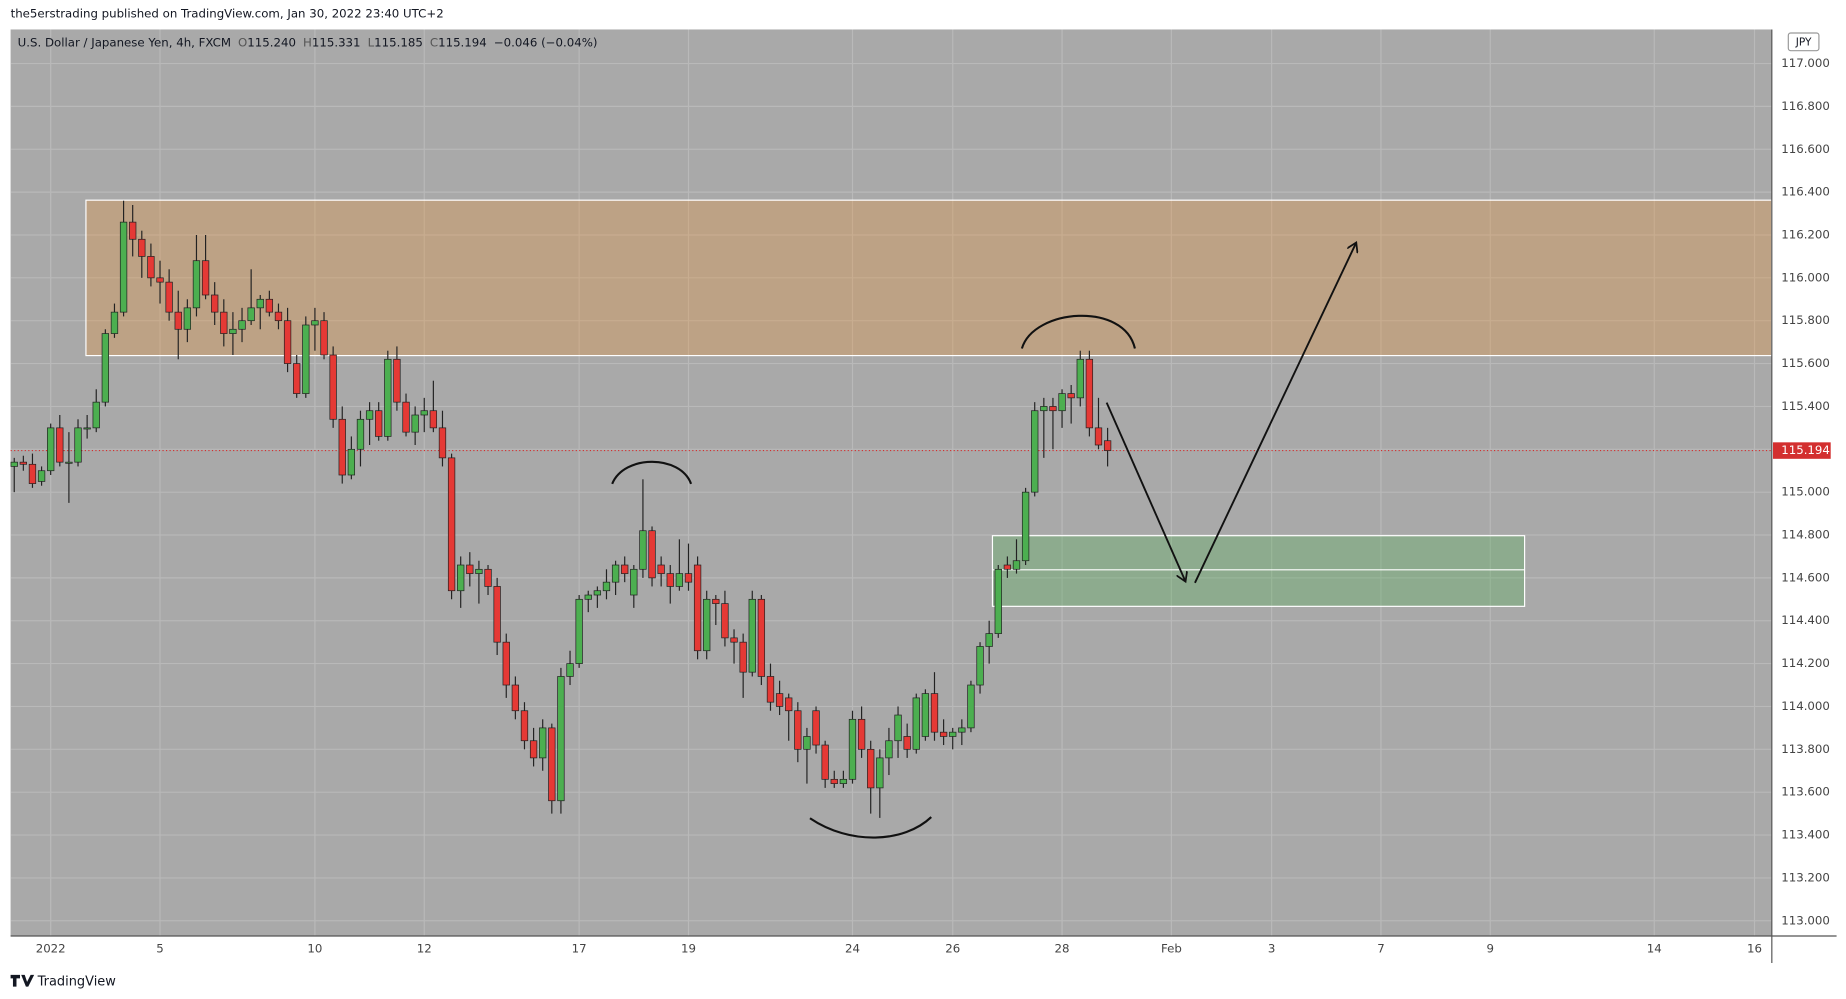  Describe the element at coordinates (424, 948) in the screenshot. I see `x-tick-label: 12` at that location.